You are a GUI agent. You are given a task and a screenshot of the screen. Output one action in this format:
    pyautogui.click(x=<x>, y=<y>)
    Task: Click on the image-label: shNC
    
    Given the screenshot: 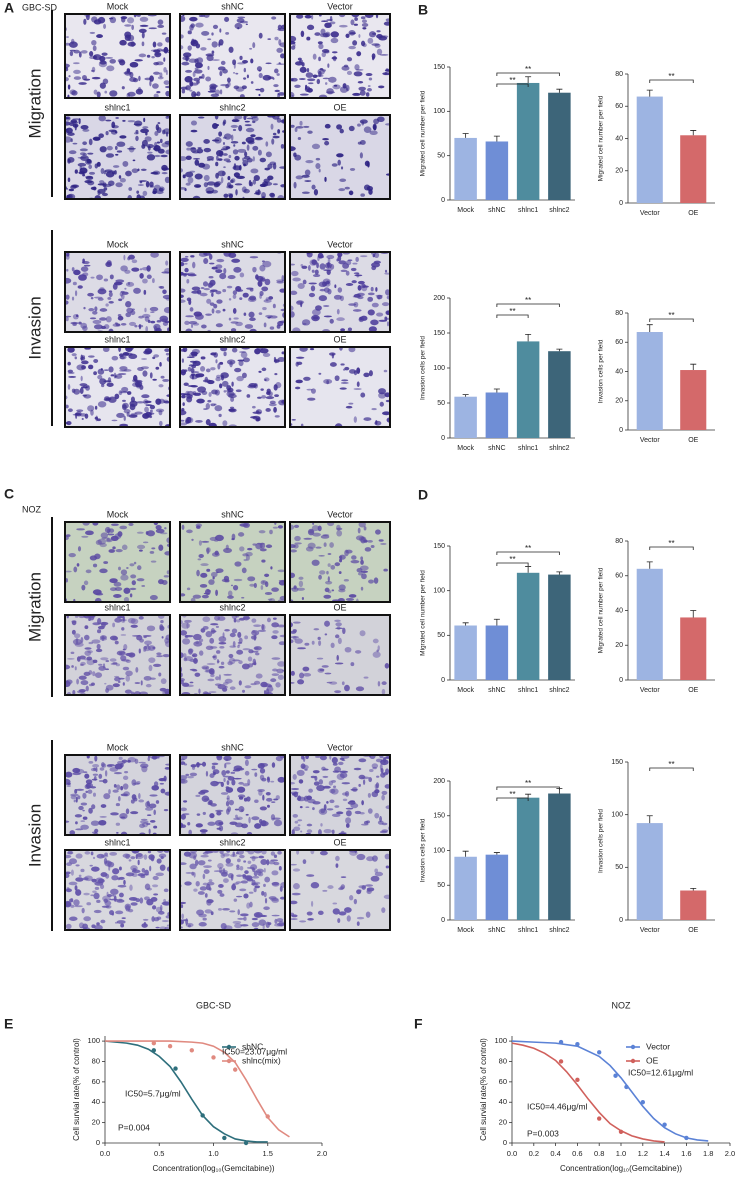 What is the action you would take?
    pyautogui.click(x=232, y=244)
    